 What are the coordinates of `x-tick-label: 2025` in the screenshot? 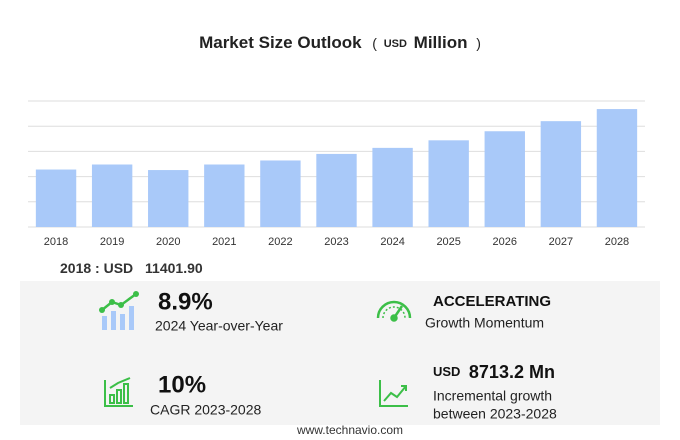 It's located at (448, 242).